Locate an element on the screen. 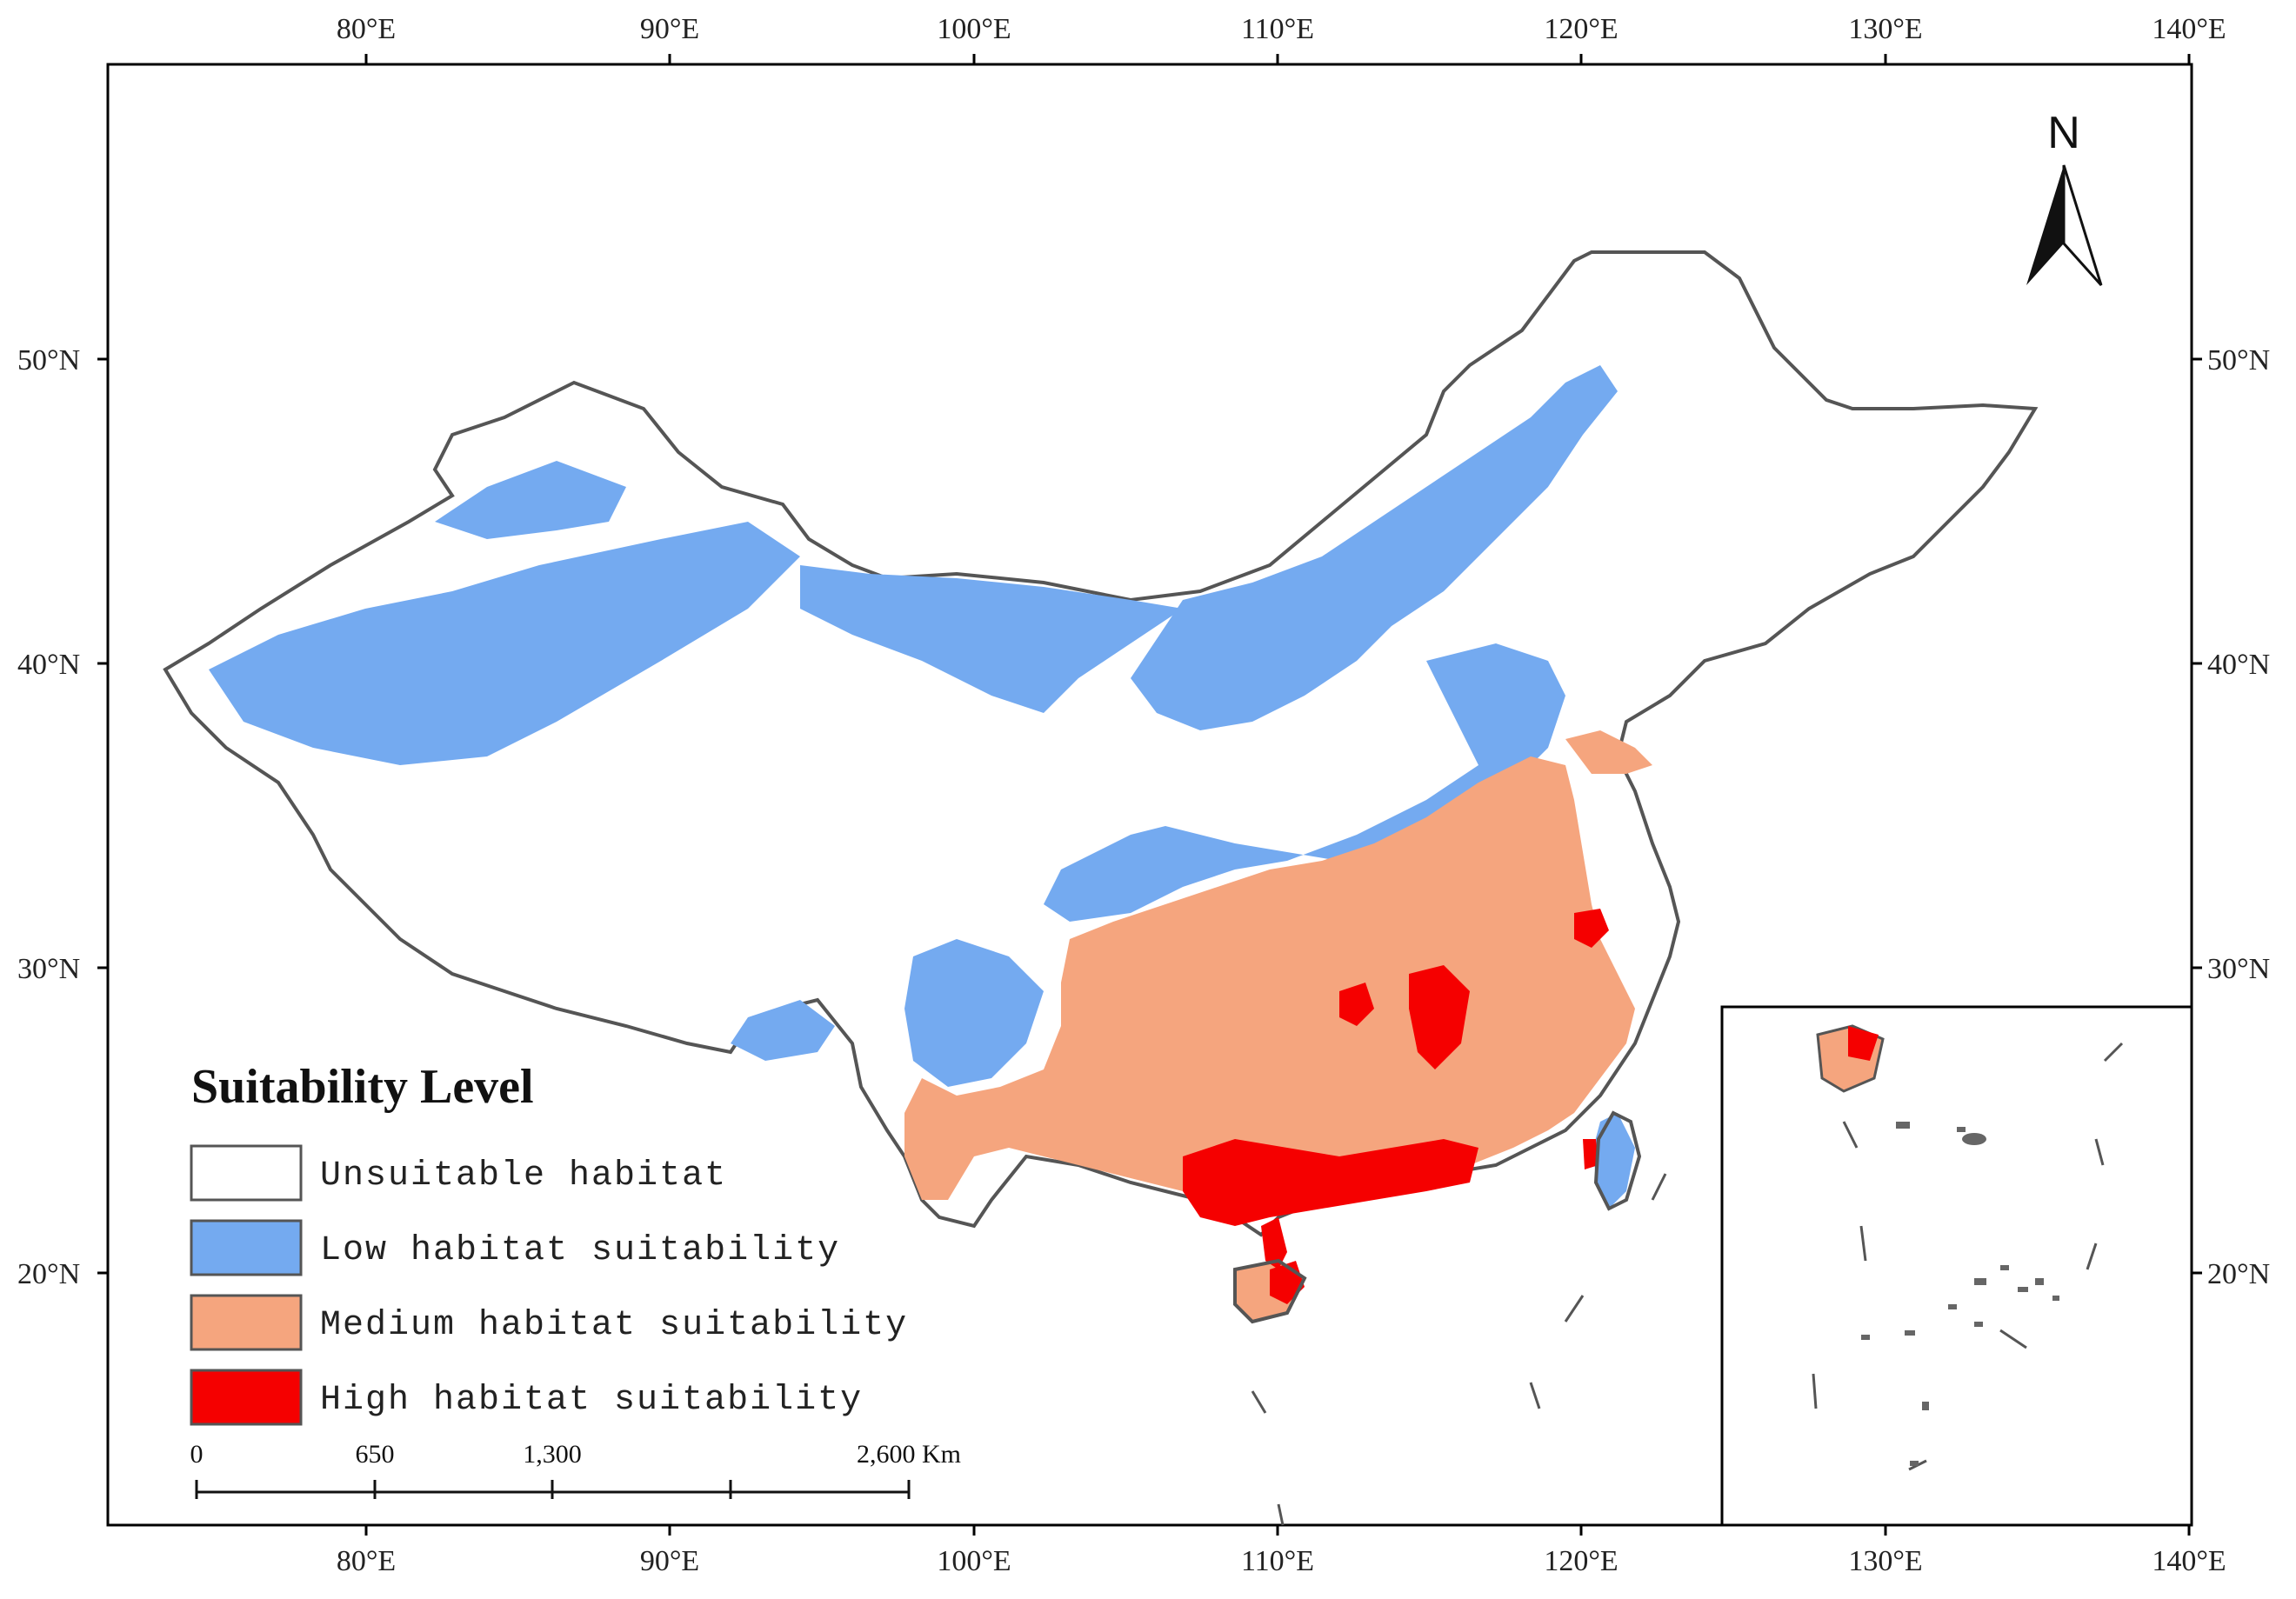 This screenshot has height=1599, width=2296. lon-label-bottom: 120°E is located at coordinates (1581, 1561).